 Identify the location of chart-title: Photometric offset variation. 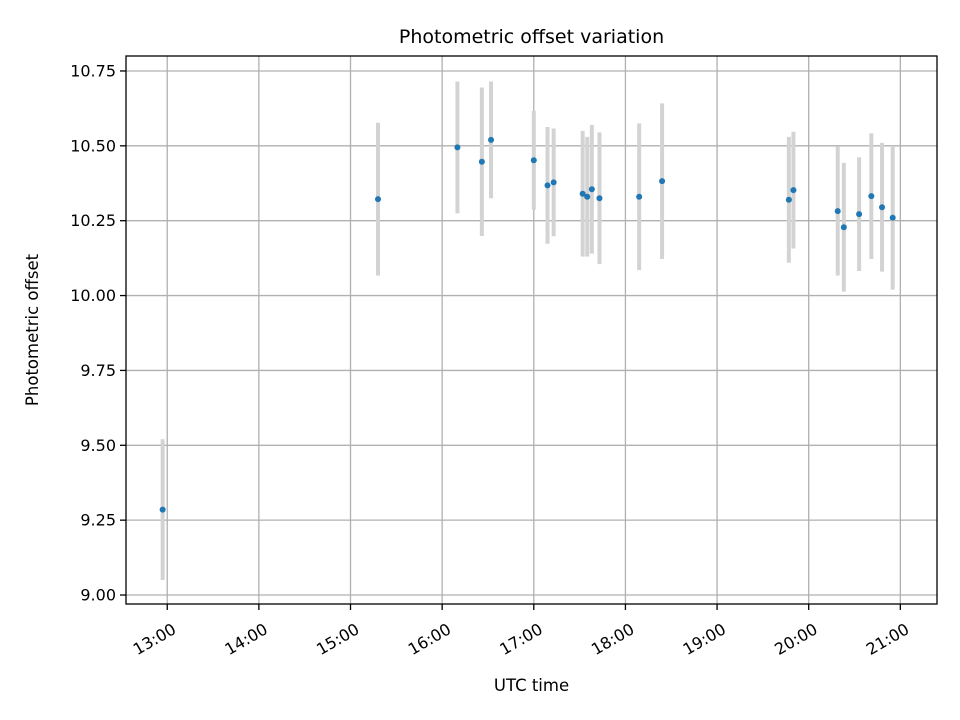
(531, 37).